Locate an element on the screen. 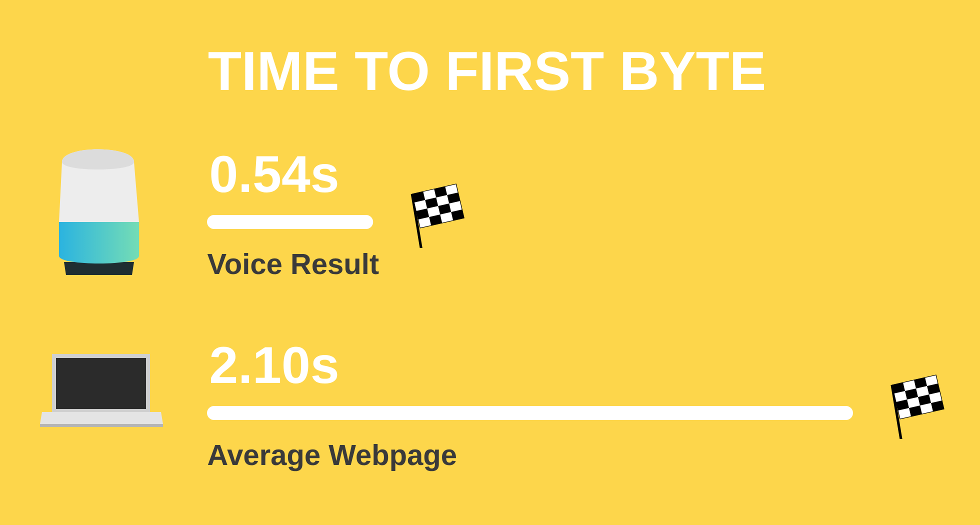 Image resolution: width=980 pixels, height=525 pixels. chart-title: TIME TO FIRST BYTE is located at coordinates (486, 71).